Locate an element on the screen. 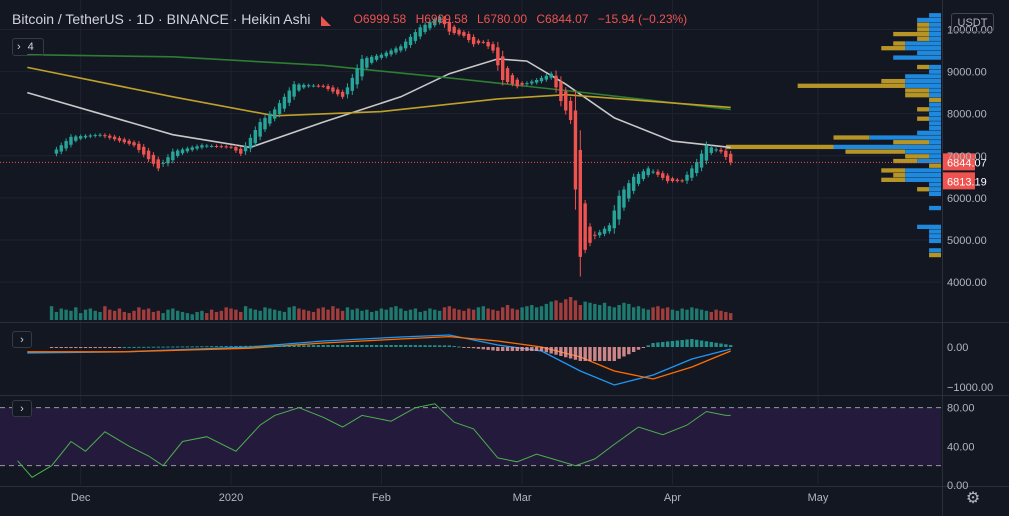 This screenshot has width=1009, height=516. rsi-line is located at coordinates (374, 440).